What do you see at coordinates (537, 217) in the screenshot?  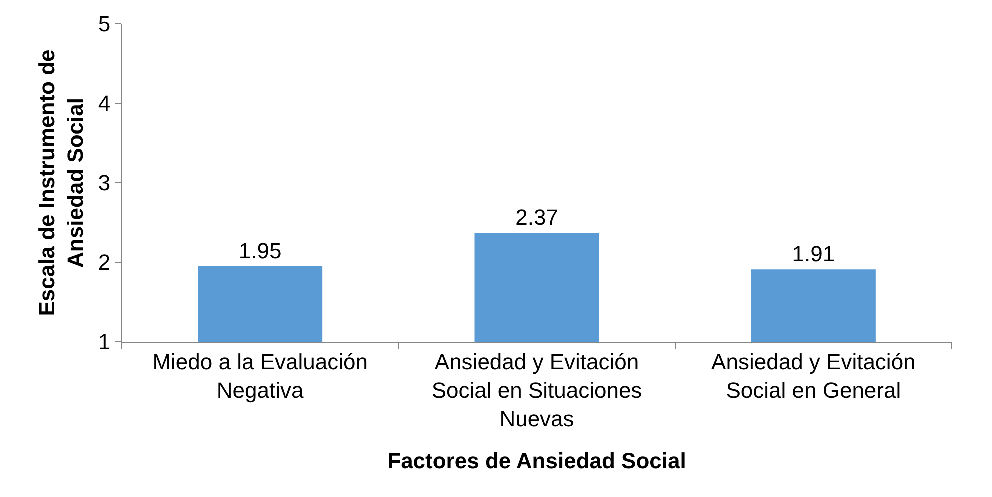 I see `data-label: 2.37` at bounding box center [537, 217].